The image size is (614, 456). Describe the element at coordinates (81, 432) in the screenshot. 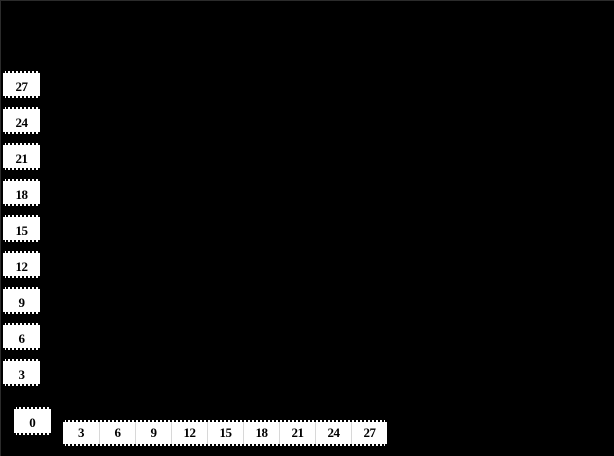

I see `x-axis-tick-label: 3` at that location.